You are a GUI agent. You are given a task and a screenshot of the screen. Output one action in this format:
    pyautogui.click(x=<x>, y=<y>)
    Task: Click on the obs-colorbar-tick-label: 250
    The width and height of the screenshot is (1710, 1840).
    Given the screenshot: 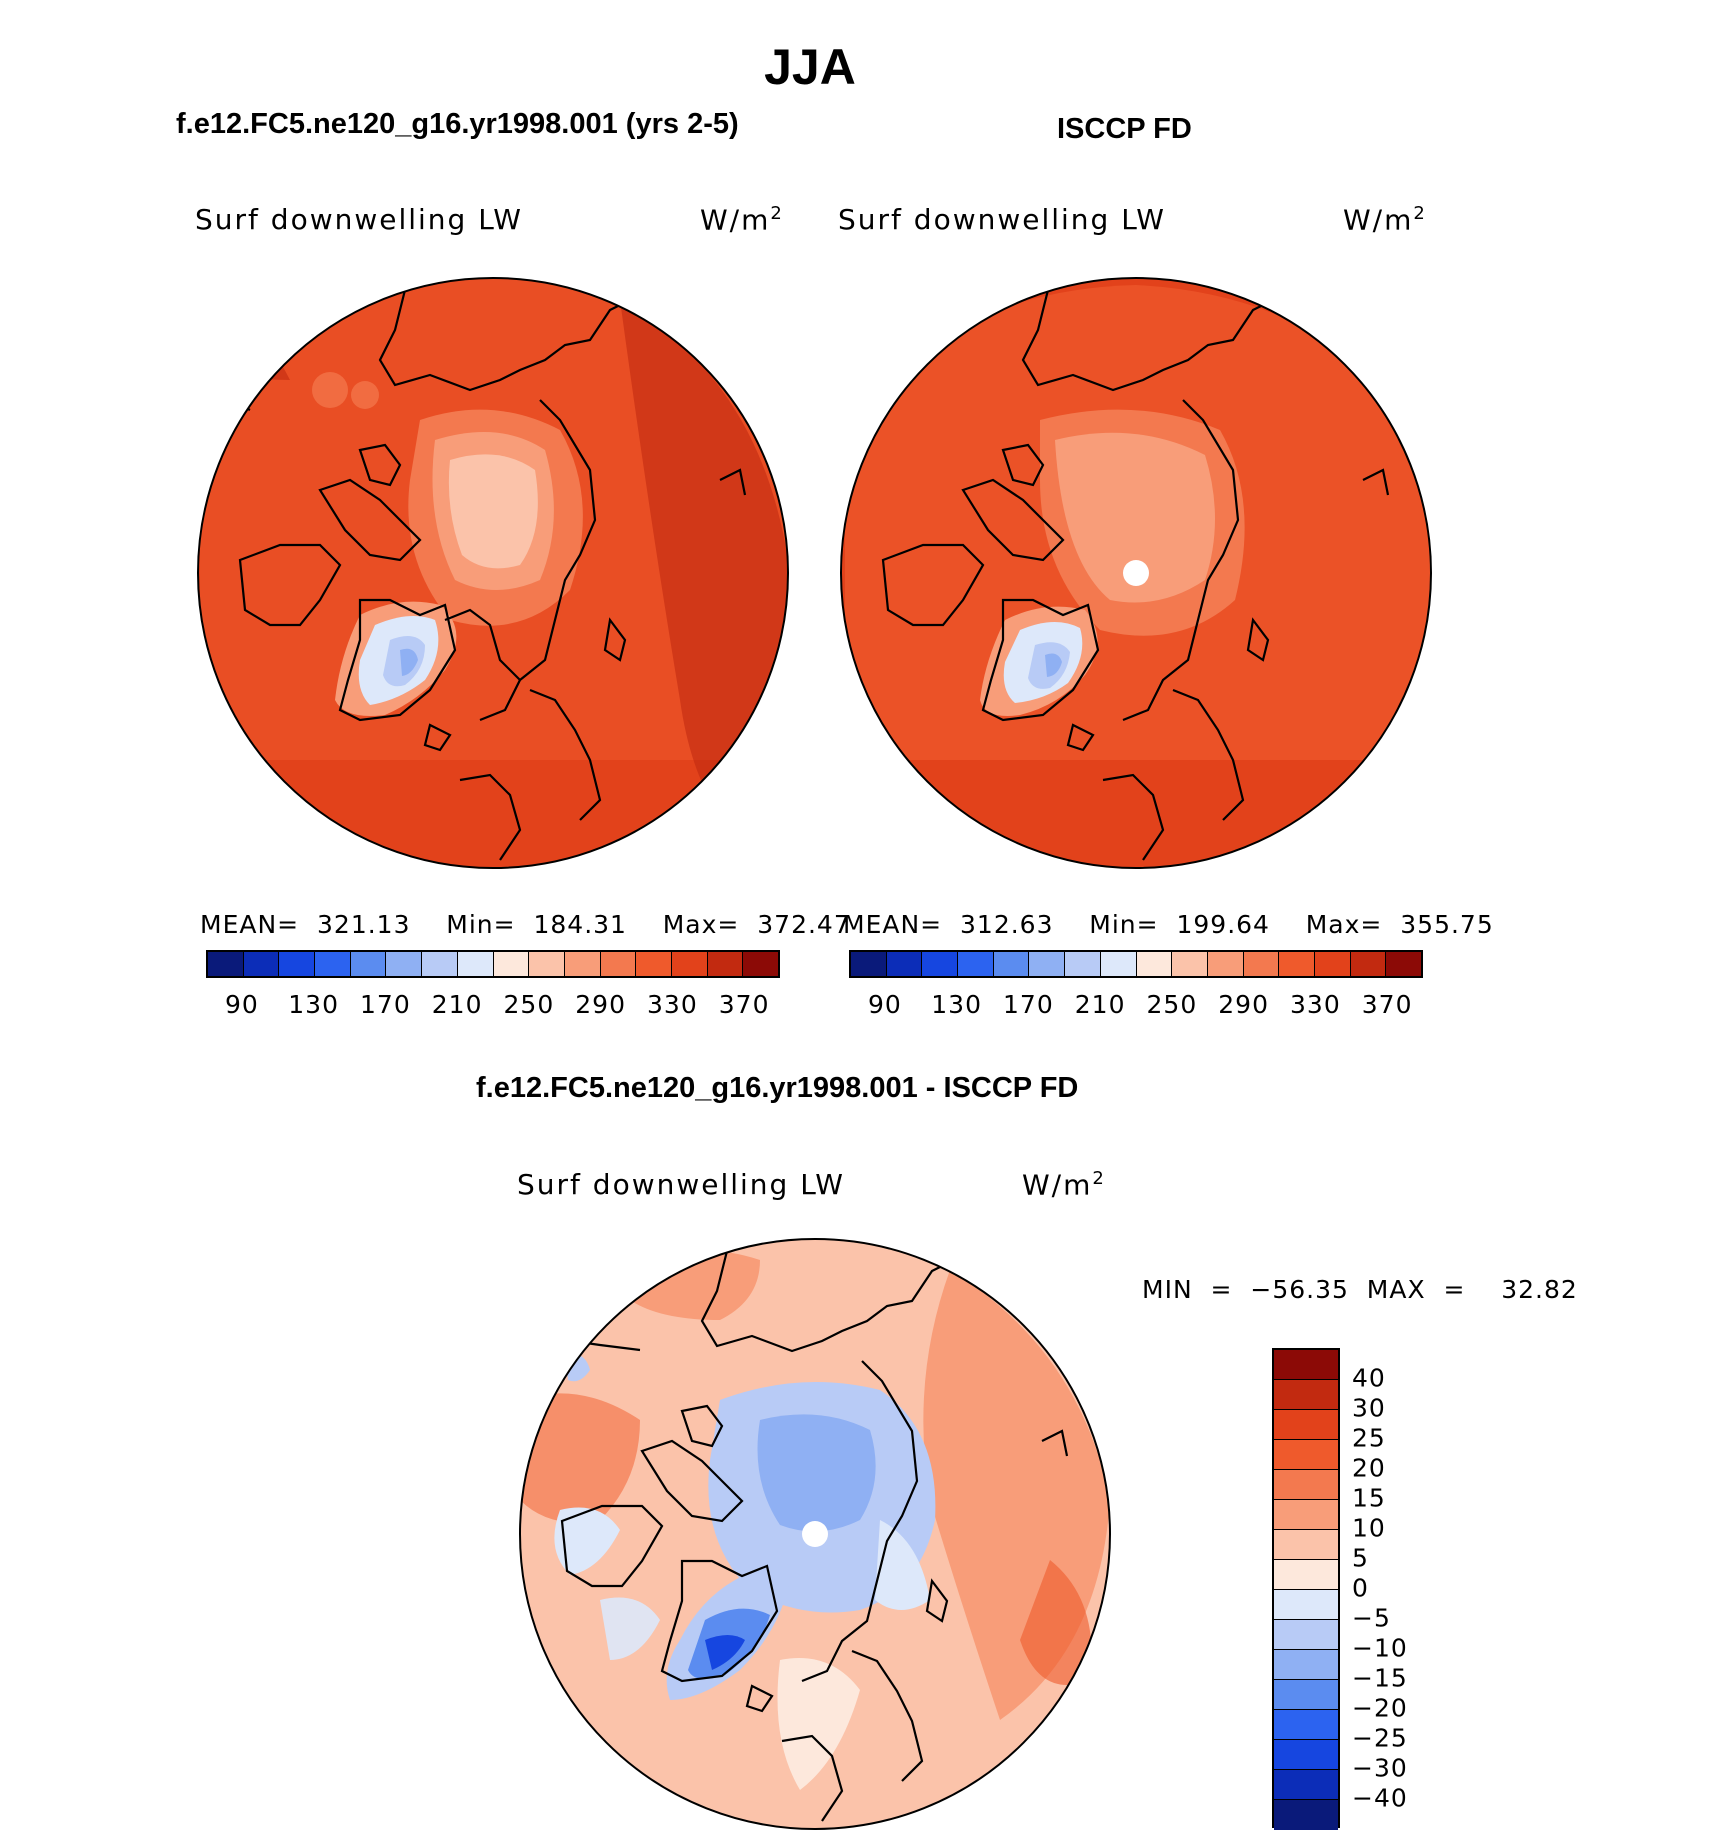 What is the action you would take?
    pyautogui.click(x=1172, y=1004)
    